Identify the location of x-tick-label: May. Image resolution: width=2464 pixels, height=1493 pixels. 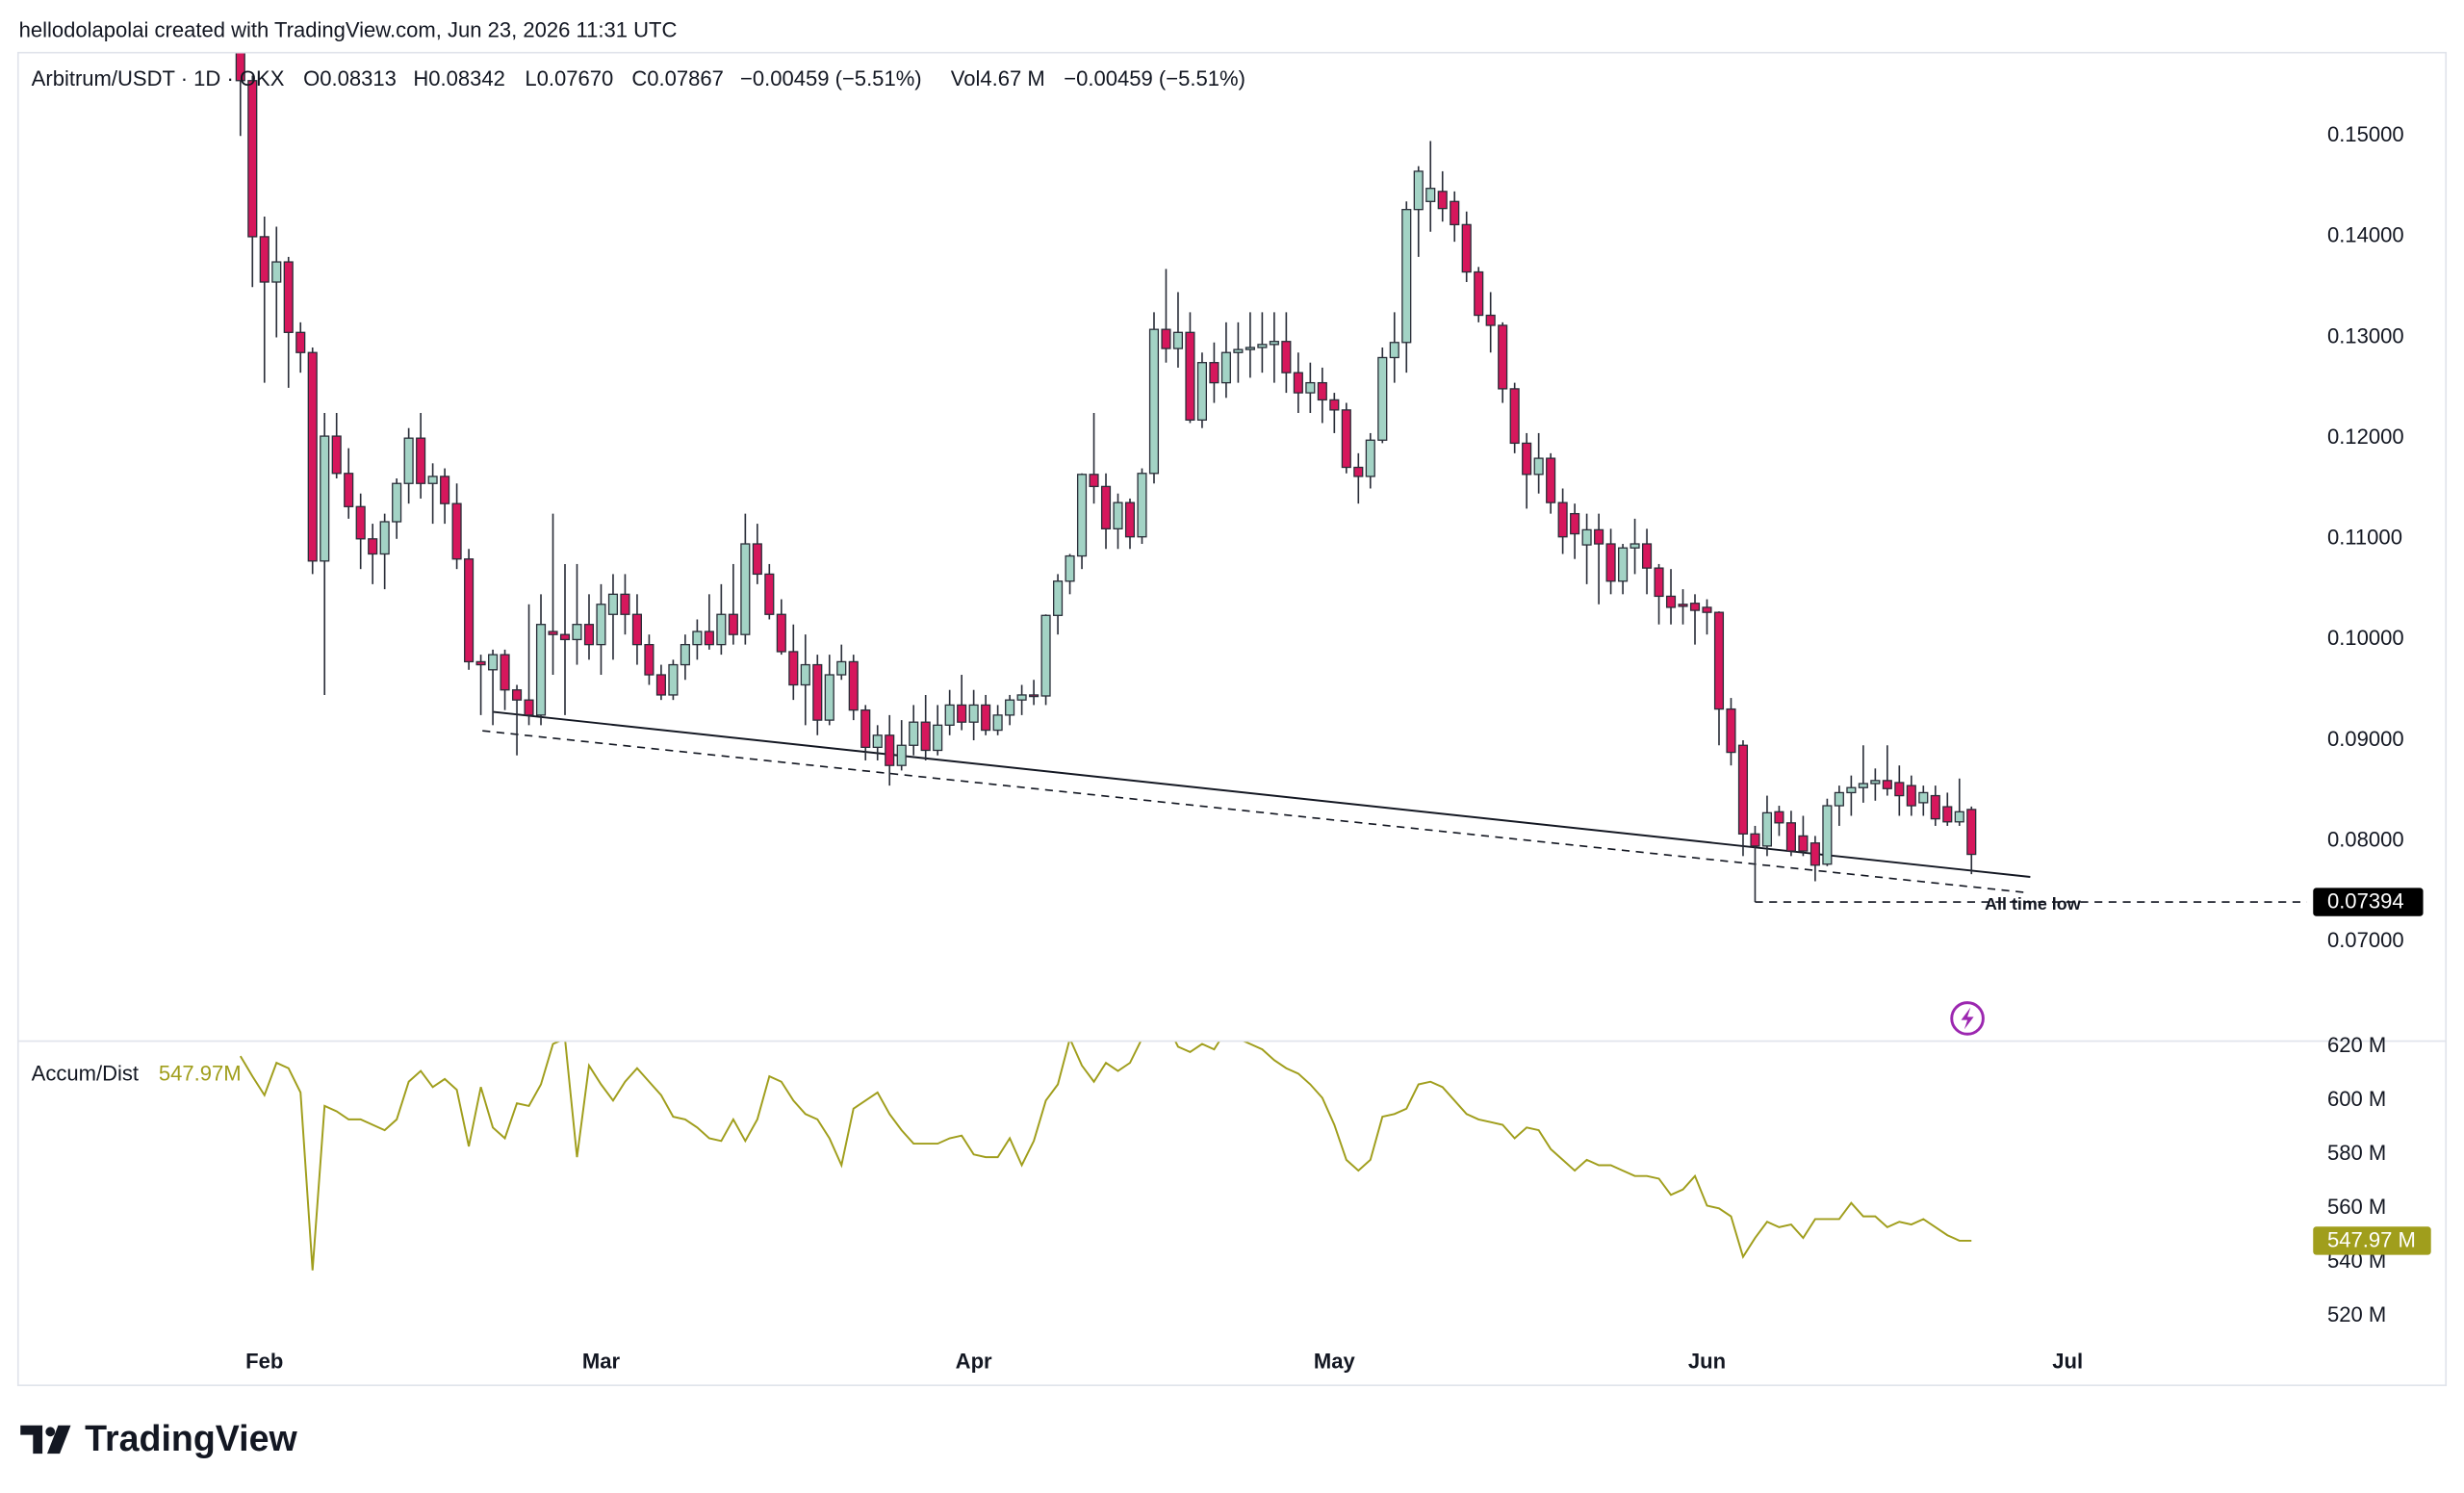
(1335, 1361).